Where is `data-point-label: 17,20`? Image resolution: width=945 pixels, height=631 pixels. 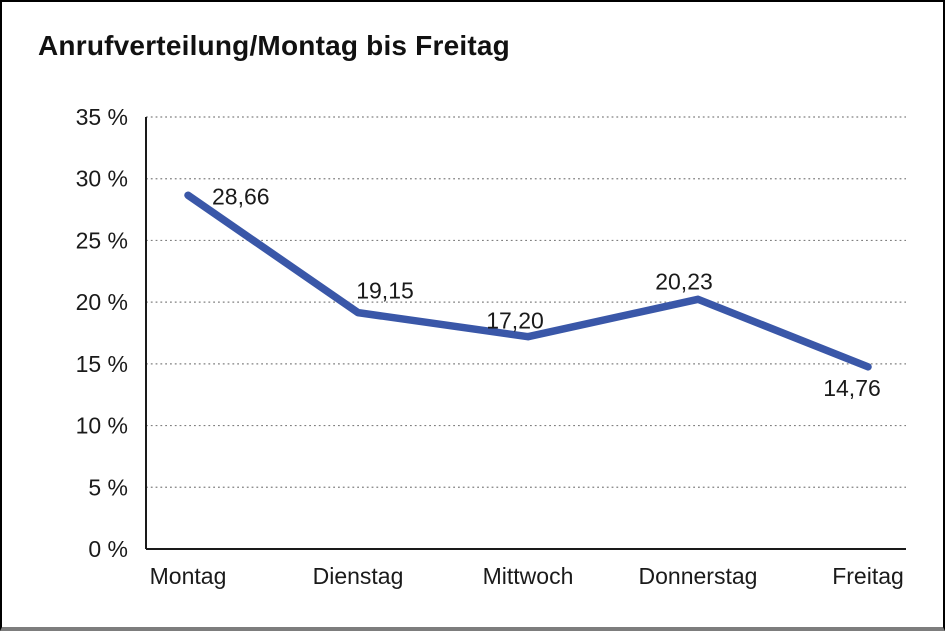 data-point-label: 17,20 is located at coordinates (515, 321).